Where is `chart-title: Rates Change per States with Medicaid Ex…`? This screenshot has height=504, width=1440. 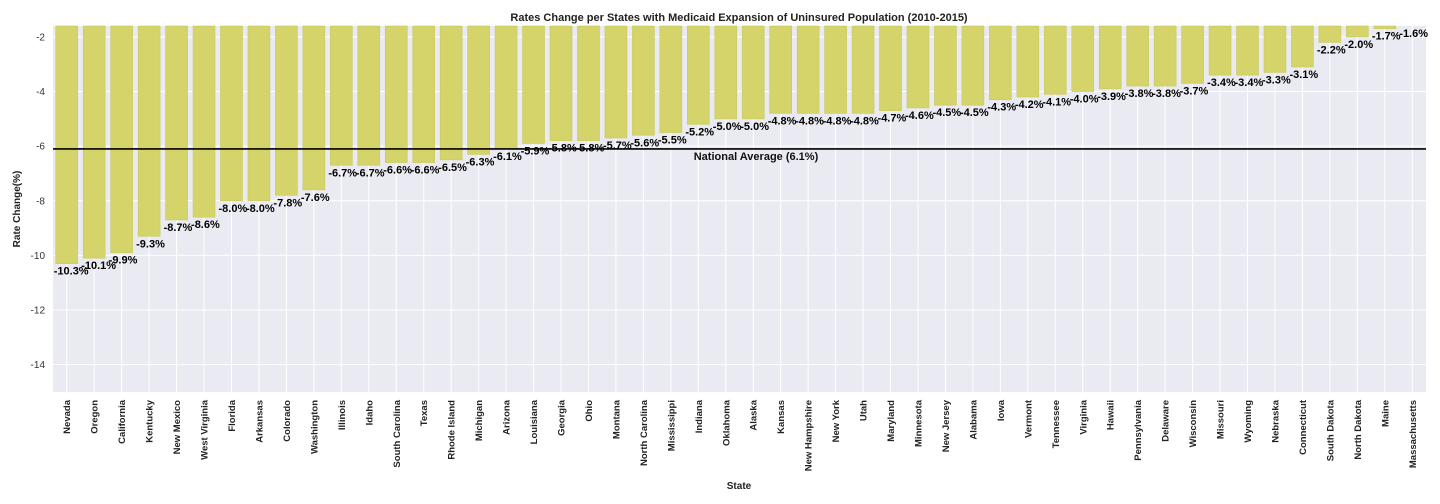 chart-title: Rates Change per States with Medicaid Ex… is located at coordinates (739, 18).